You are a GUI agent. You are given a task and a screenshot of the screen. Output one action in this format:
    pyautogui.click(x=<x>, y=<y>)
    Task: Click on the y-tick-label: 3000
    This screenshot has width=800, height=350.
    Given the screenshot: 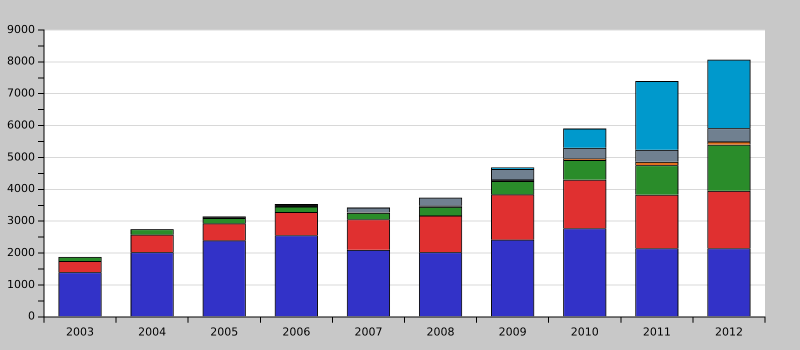 What is the action you would take?
    pyautogui.click(x=20, y=221)
    